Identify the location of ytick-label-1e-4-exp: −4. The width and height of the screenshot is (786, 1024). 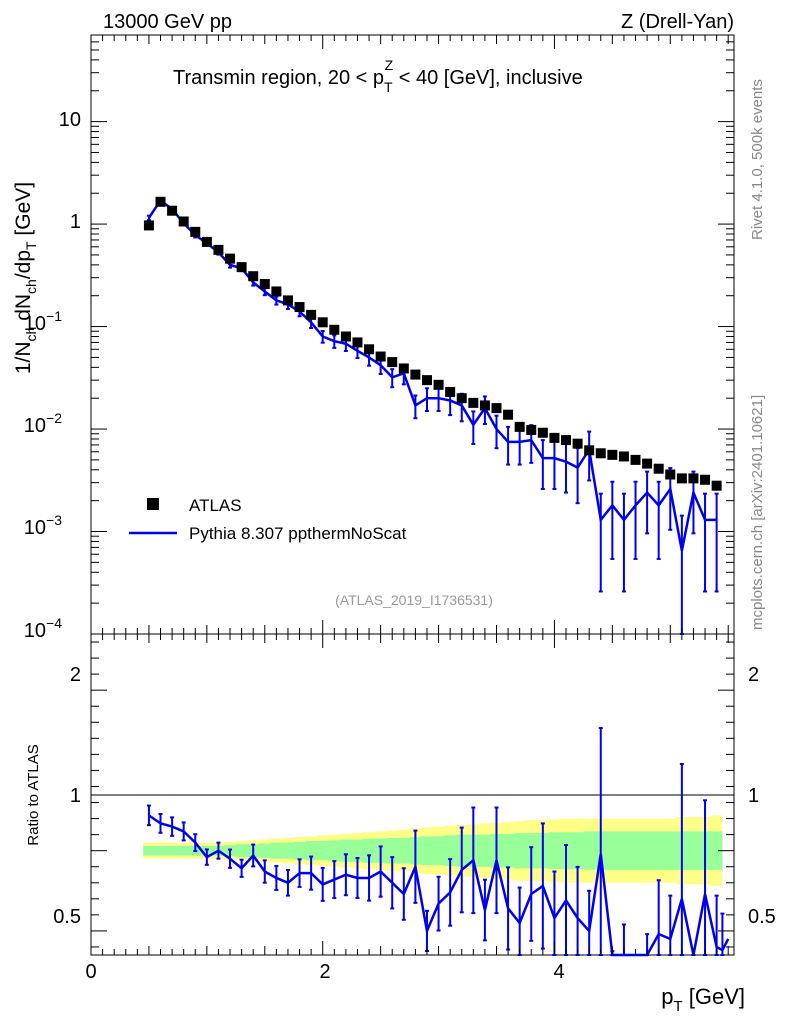
(54, 623).